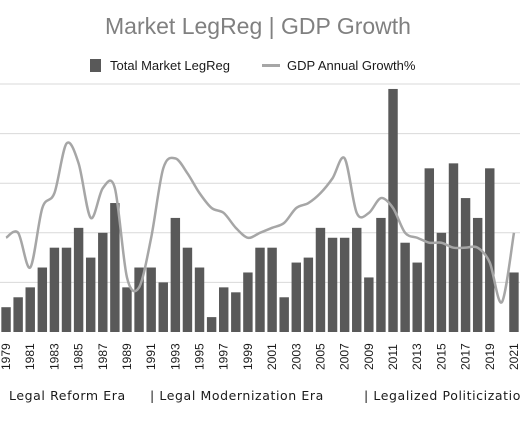  I want to click on x-tick-label: 1987, so click(103, 356).